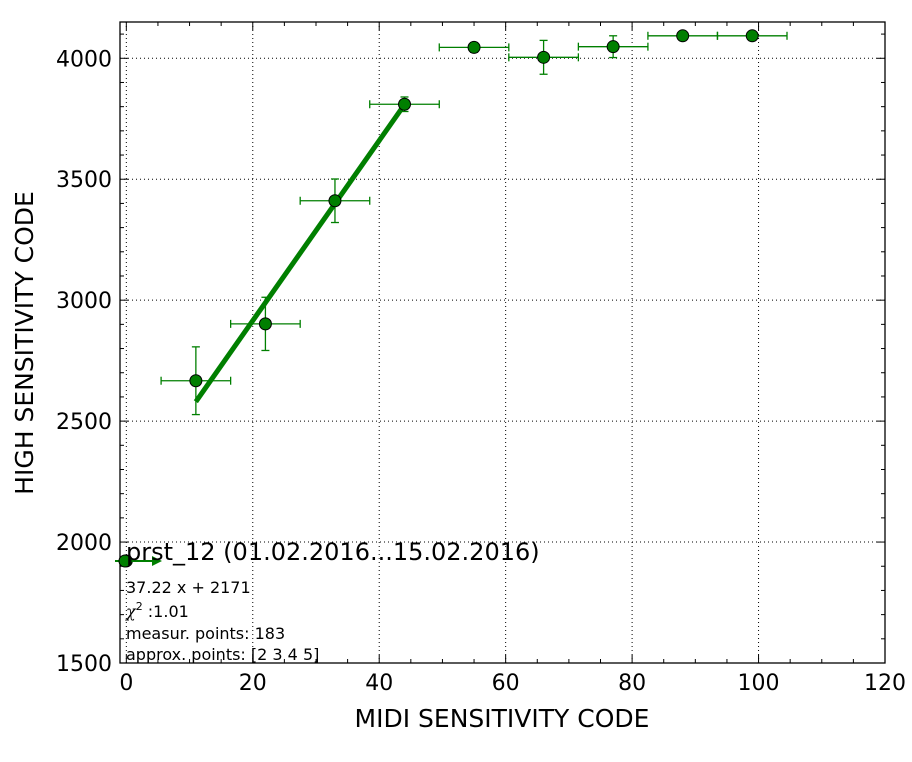 The height and width of the screenshot is (762, 912). Describe the element at coordinates (84, 664) in the screenshot. I see `y-tick-label: 1500` at that location.